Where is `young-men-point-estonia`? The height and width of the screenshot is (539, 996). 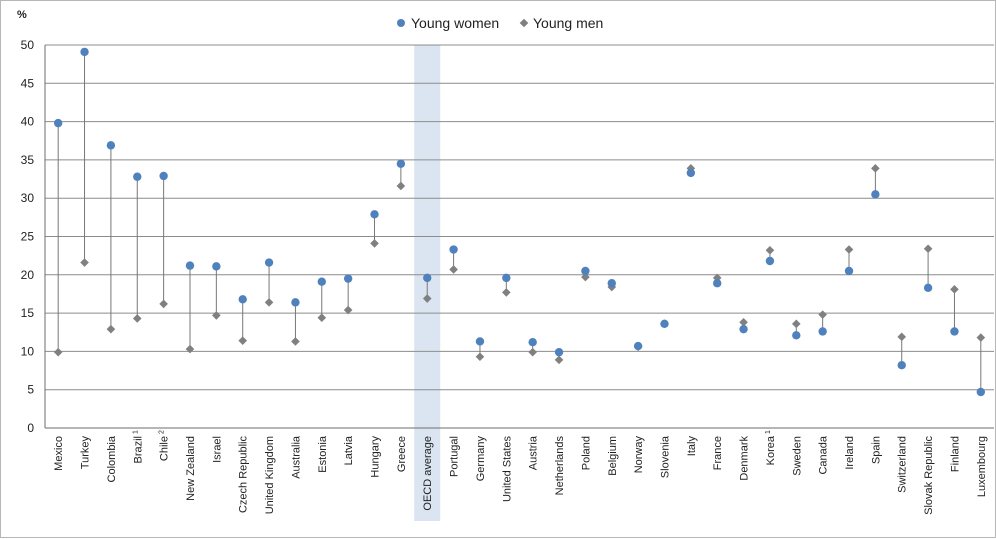
young-men-point-estonia is located at coordinates (322, 317).